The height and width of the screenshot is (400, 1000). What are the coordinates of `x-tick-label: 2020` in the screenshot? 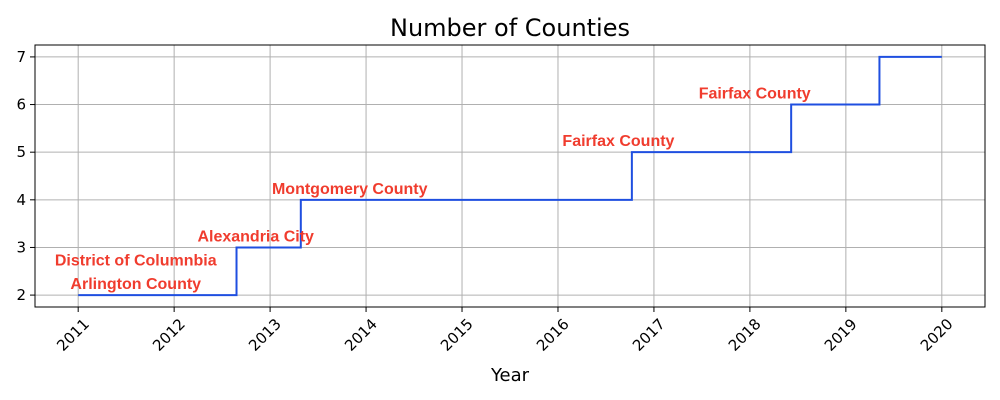 It's located at (937, 335).